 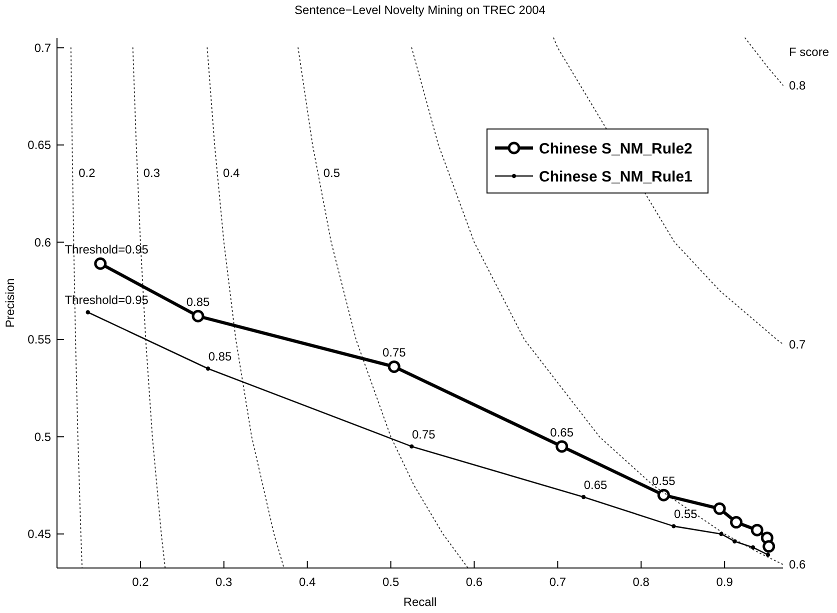 I want to click on y-tick-label: 0.65, so click(x=40, y=145).